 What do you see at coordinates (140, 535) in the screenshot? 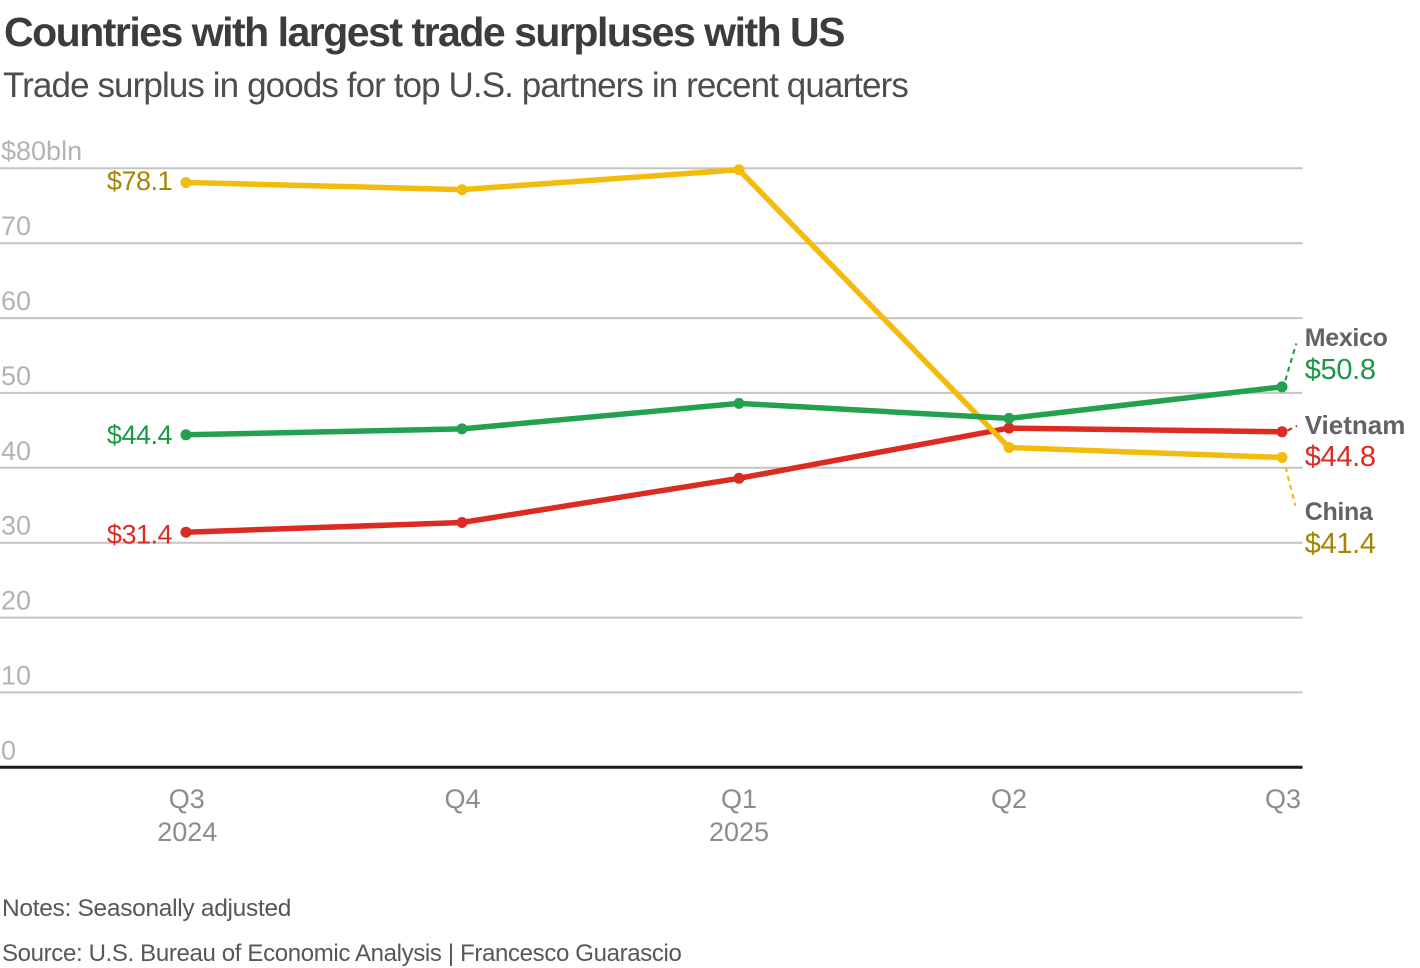
I see `svg-text: $31.4` at bounding box center [140, 535].